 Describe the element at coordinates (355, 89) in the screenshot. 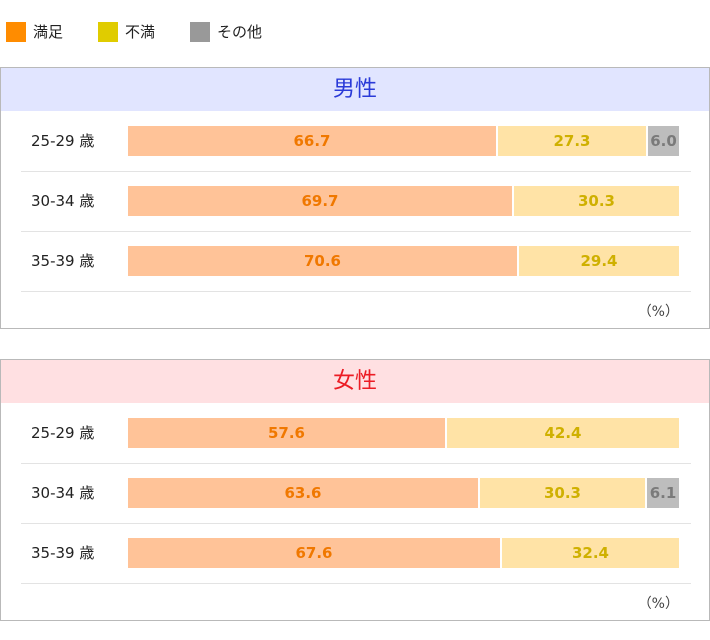

I see `male-chart-title: 男性` at that location.